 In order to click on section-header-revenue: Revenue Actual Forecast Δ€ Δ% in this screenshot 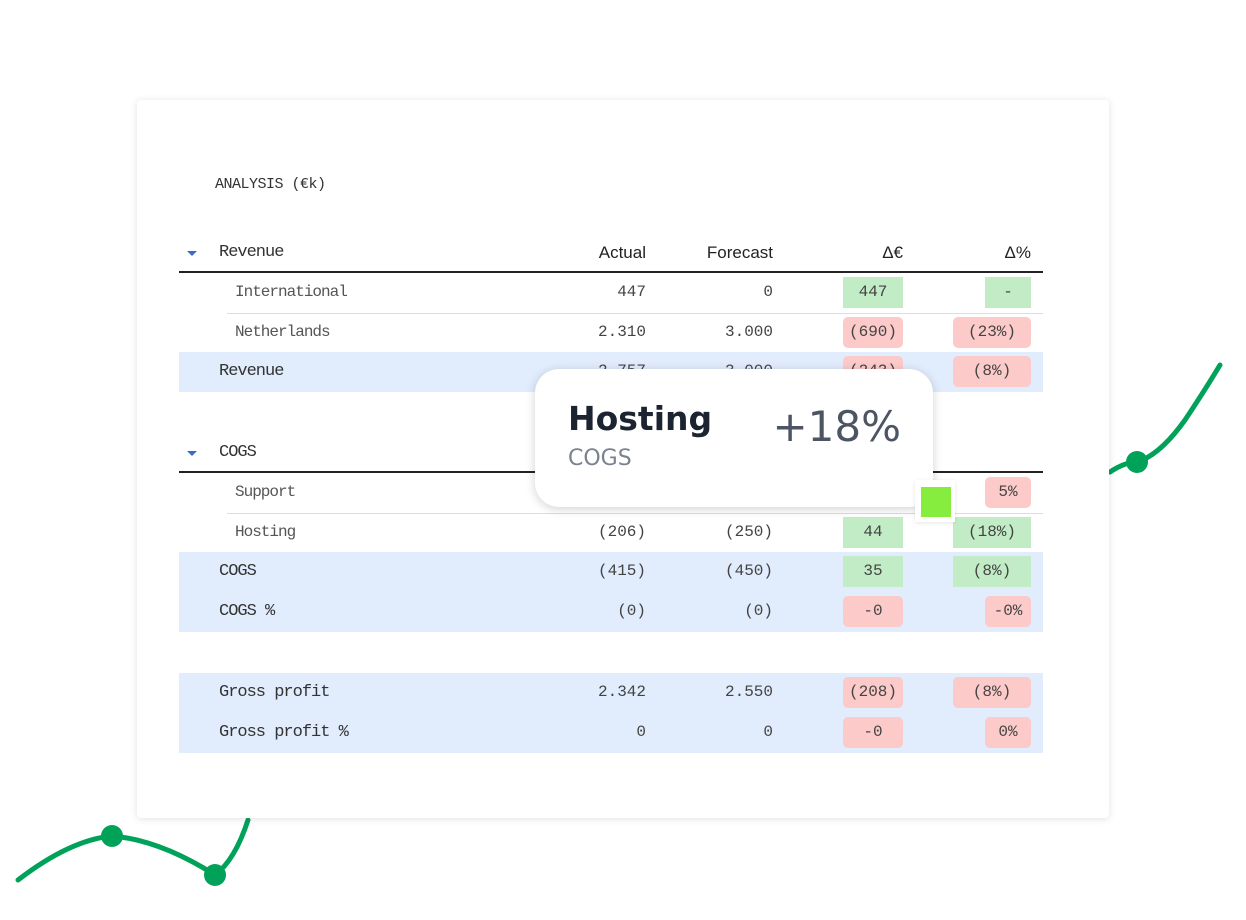, I will do `click(611, 253)`.